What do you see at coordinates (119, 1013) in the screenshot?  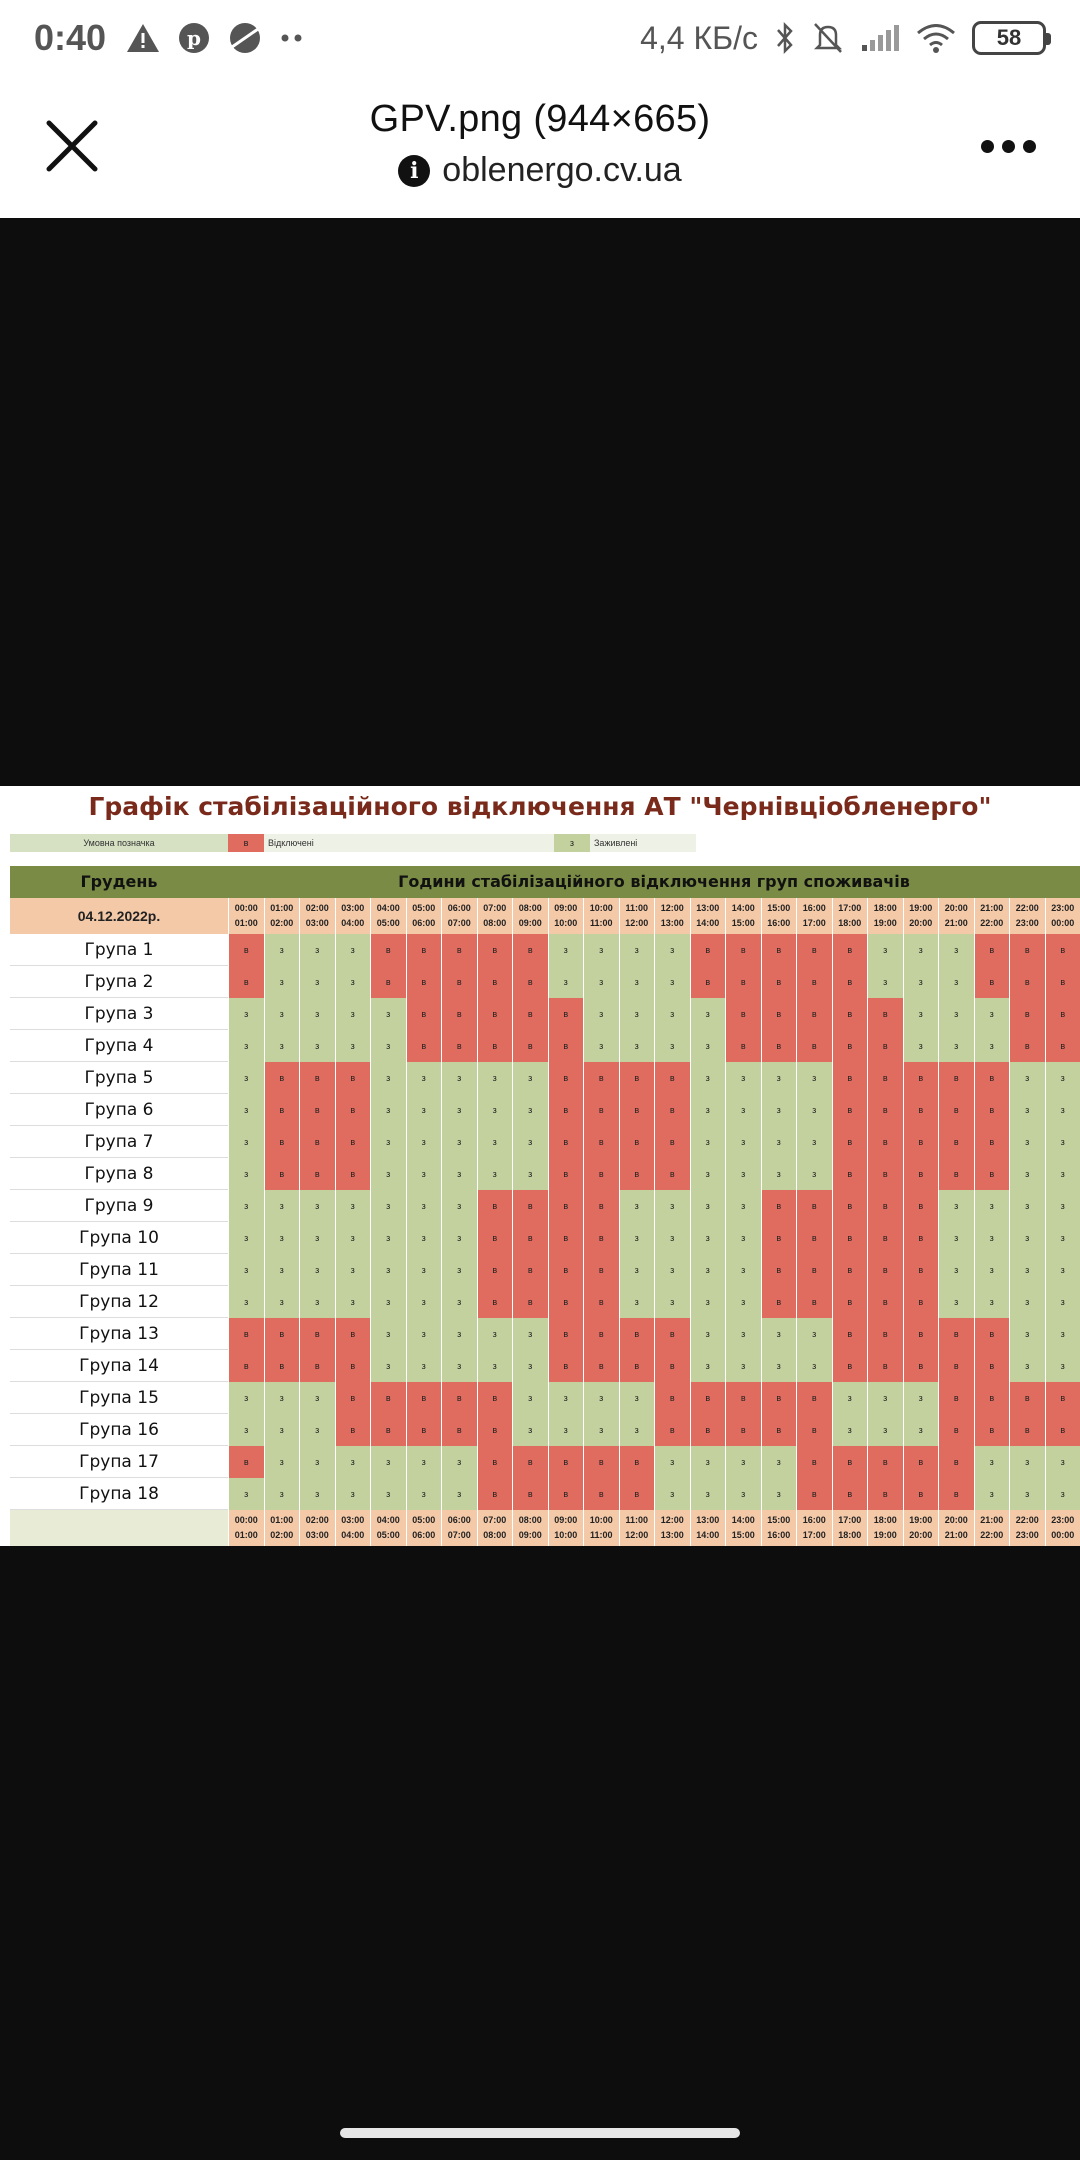 I see `group-name: Група 3` at bounding box center [119, 1013].